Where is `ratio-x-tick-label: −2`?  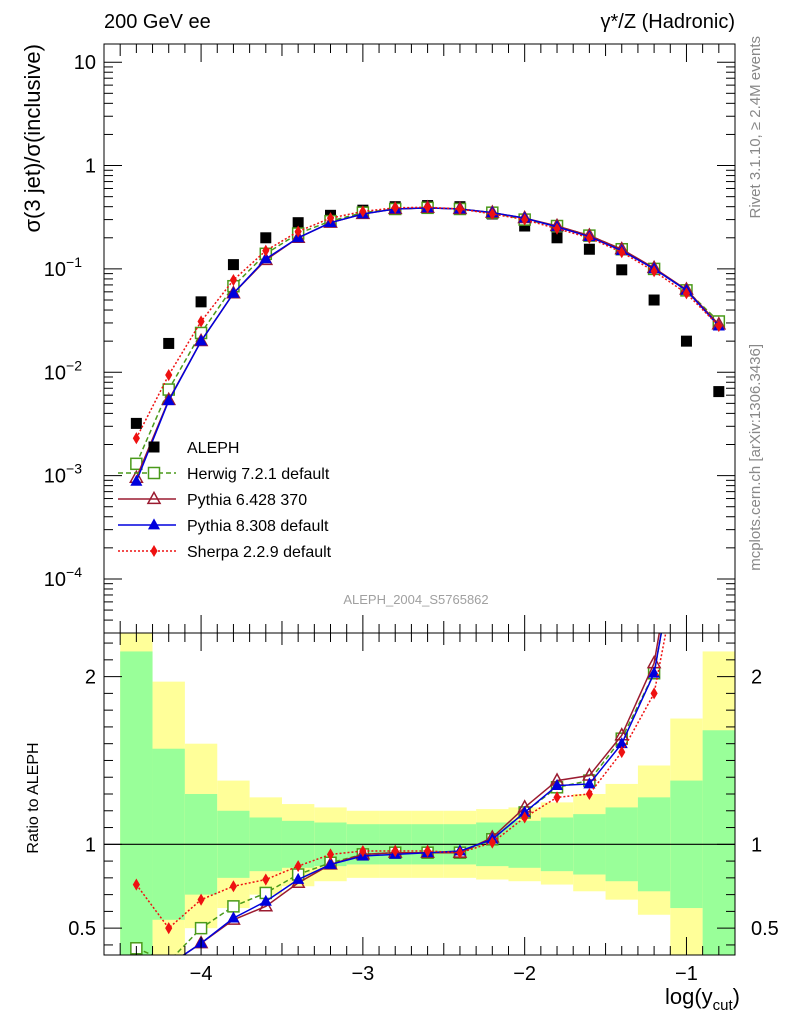
ratio-x-tick-label: −2 is located at coordinates (524, 974).